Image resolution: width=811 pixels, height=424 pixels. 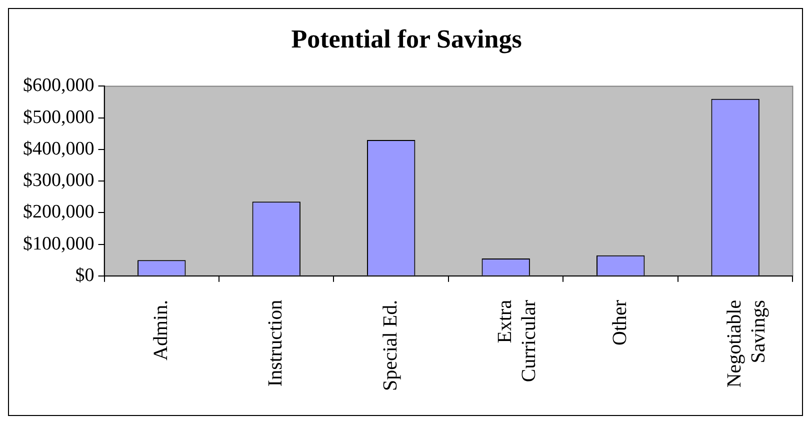 What do you see at coordinates (58, 149) in the screenshot?
I see `y-tick-label: $400,000` at bounding box center [58, 149].